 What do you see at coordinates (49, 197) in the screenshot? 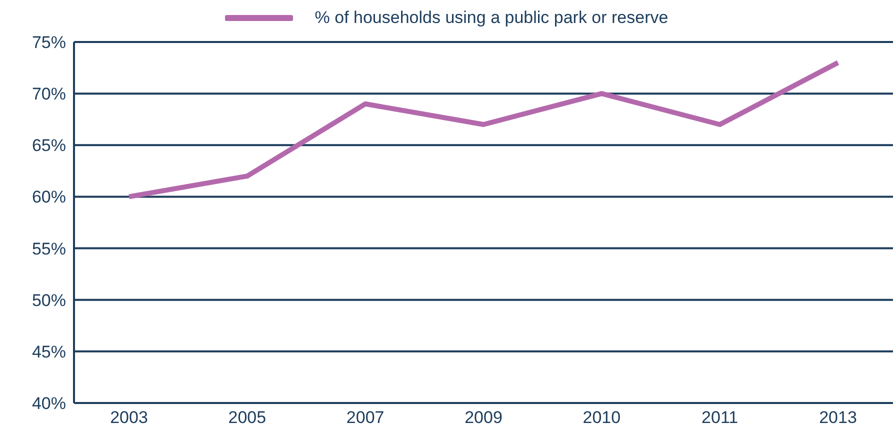
I see `y-tick-label: 60%` at bounding box center [49, 197].